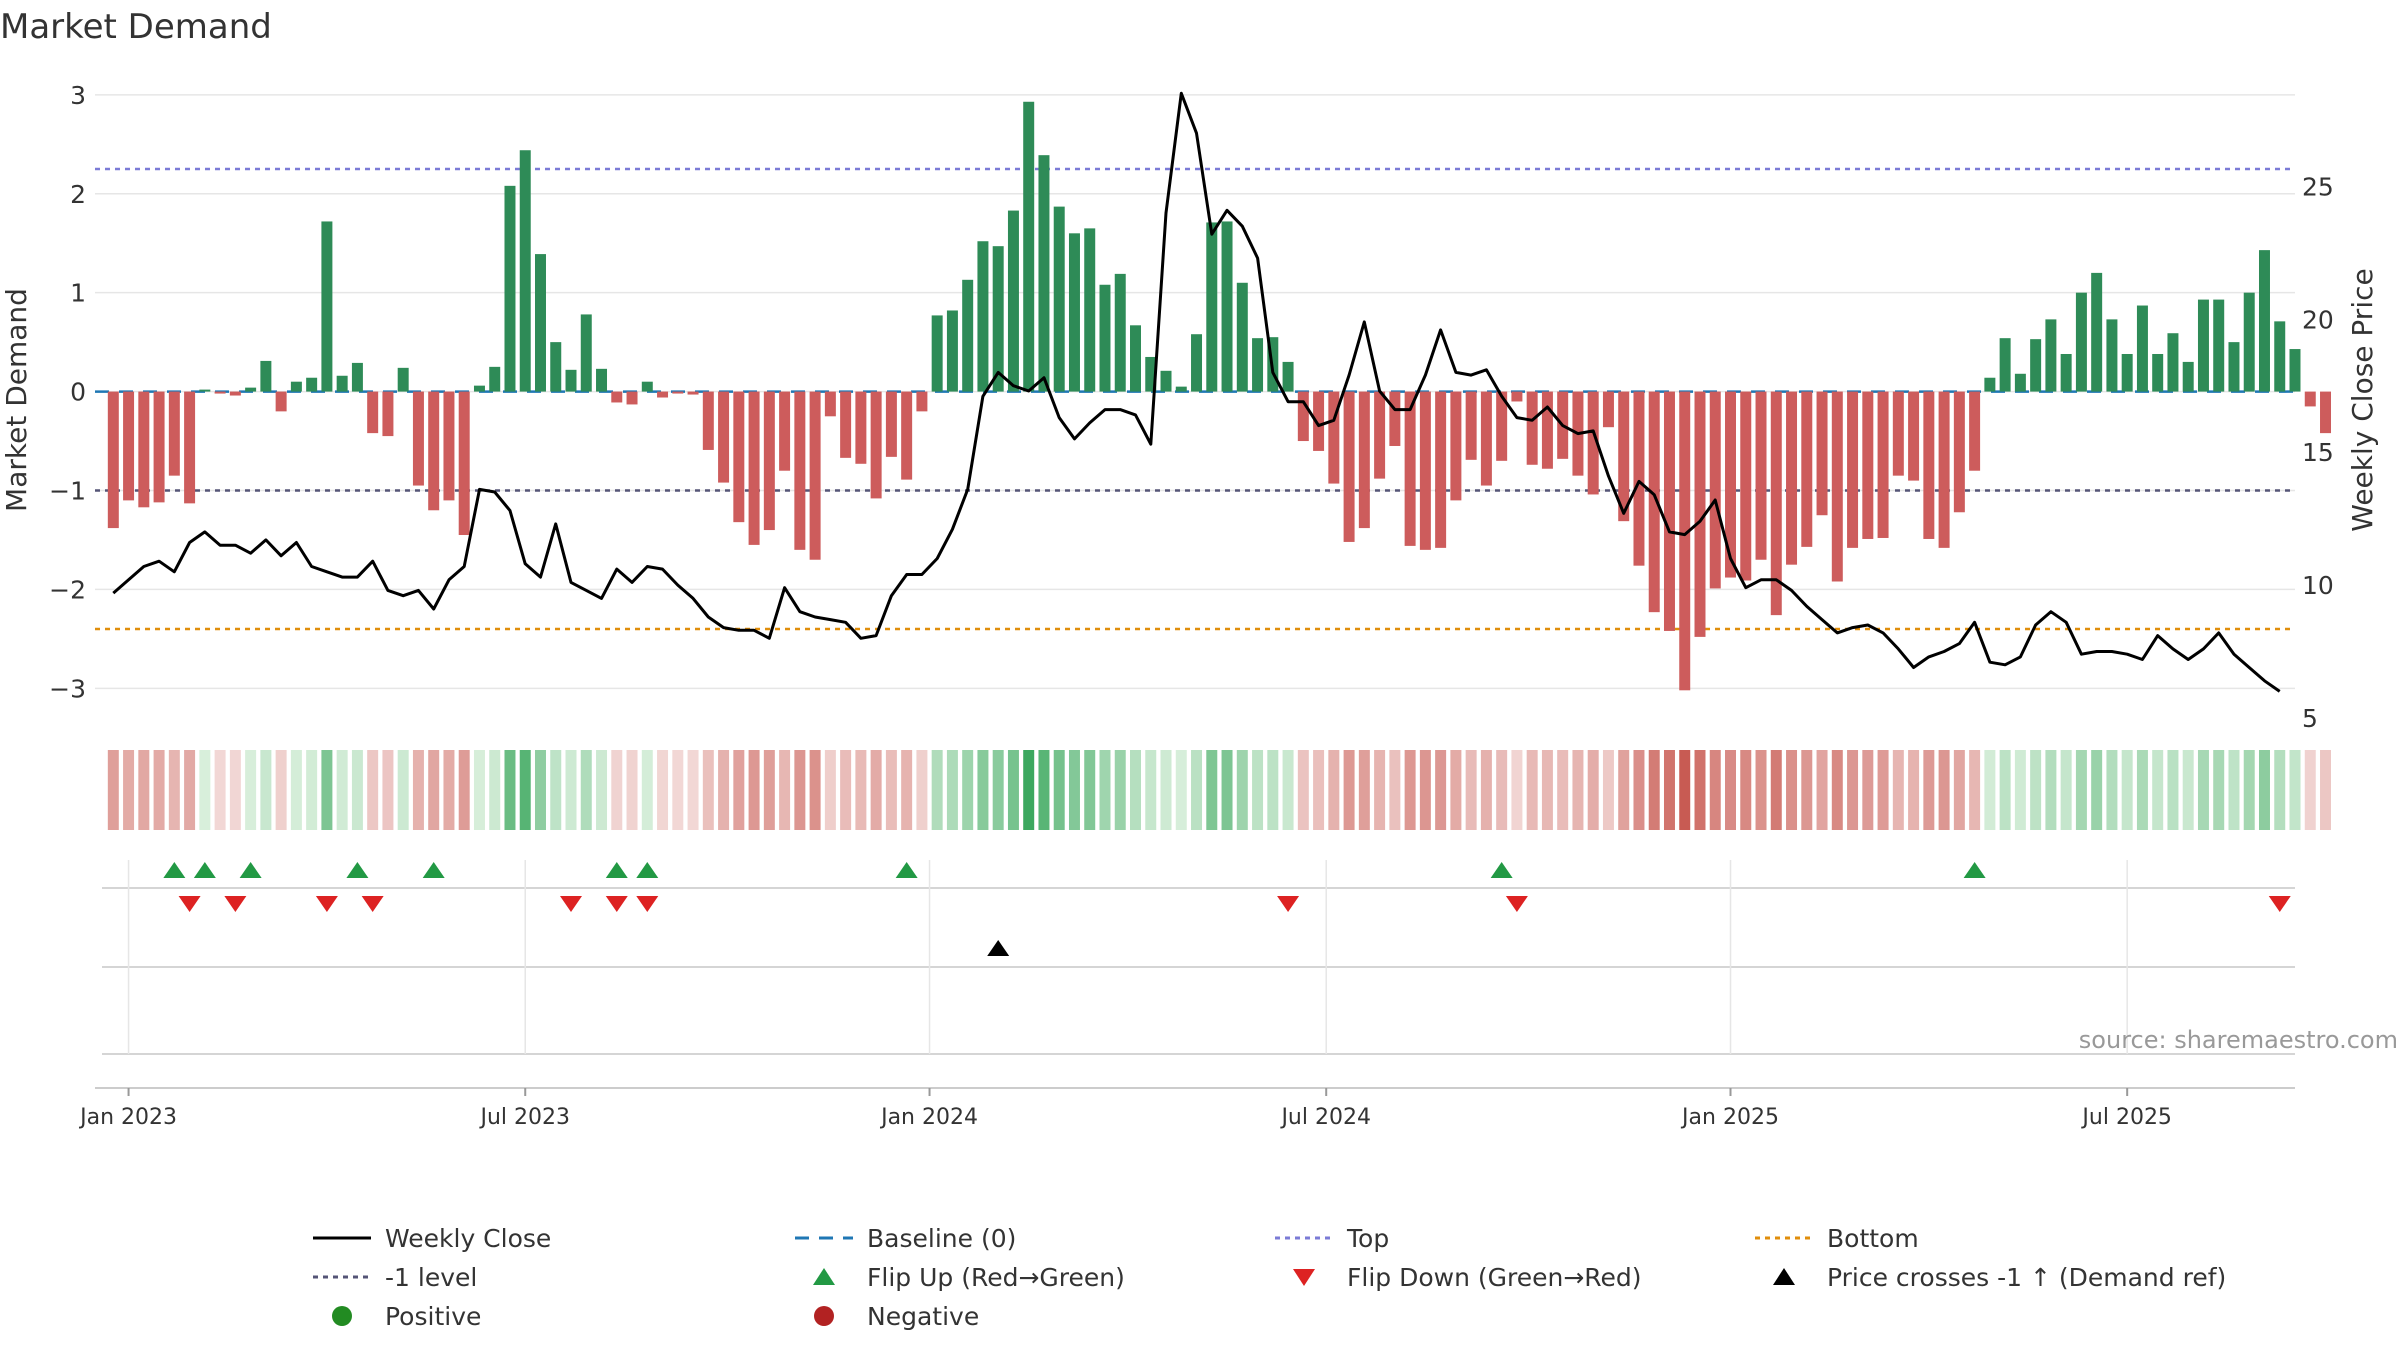  I want to click on legend-swatch-positive, so click(342, 1316).